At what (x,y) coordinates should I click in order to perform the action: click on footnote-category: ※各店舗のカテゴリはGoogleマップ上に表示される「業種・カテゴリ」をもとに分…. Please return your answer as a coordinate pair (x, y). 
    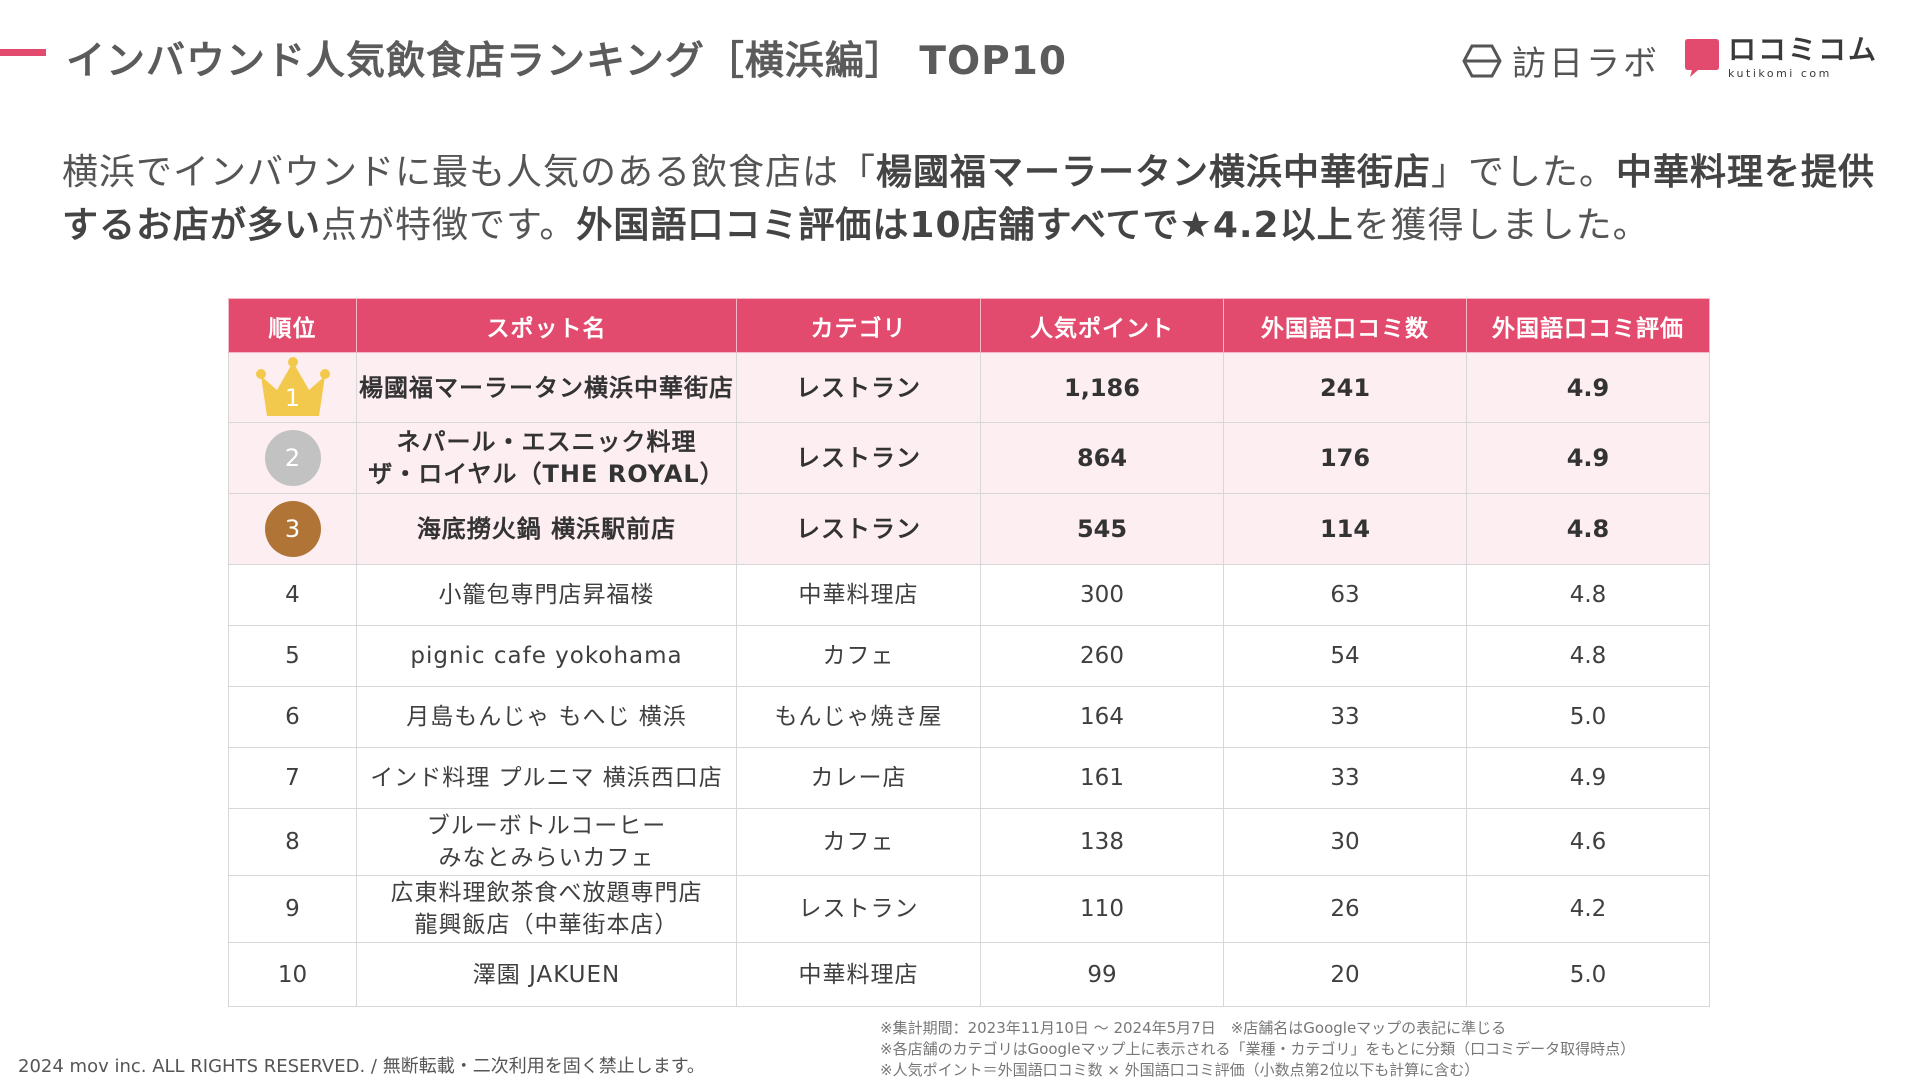
    Looking at the image, I should click on (1258, 1049).